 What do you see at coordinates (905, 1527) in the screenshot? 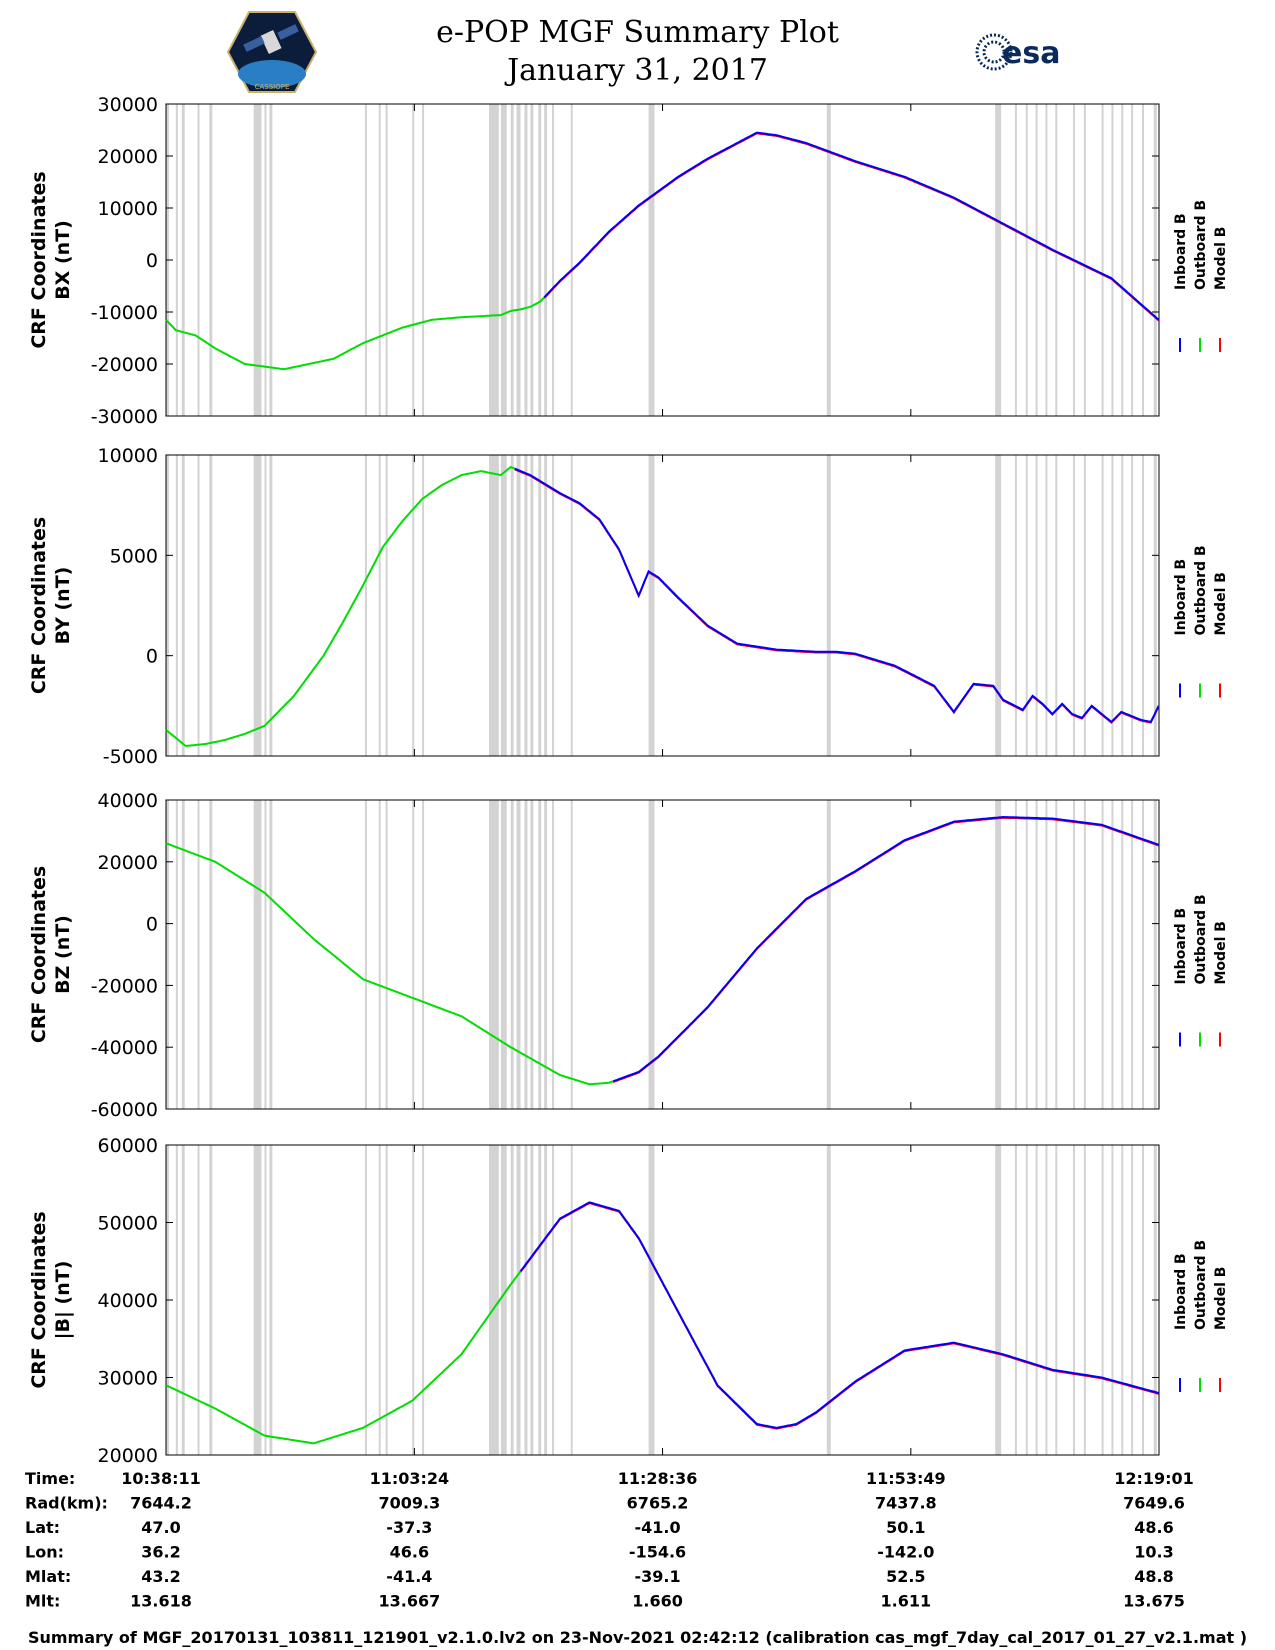
I see `info-value: 50.1` at bounding box center [905, 1527].